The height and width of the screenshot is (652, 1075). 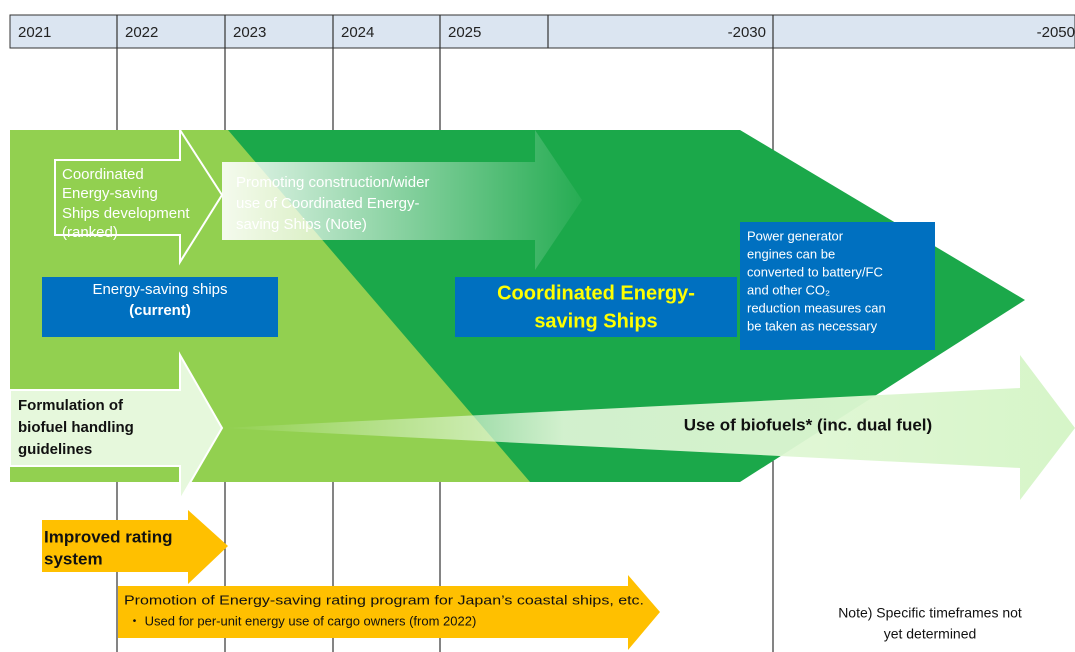 What do you see at coordinates (327, 203) in the screenshot?
I see `label-line: use of Coordinated Energy-` at bounding box center [327, 203].